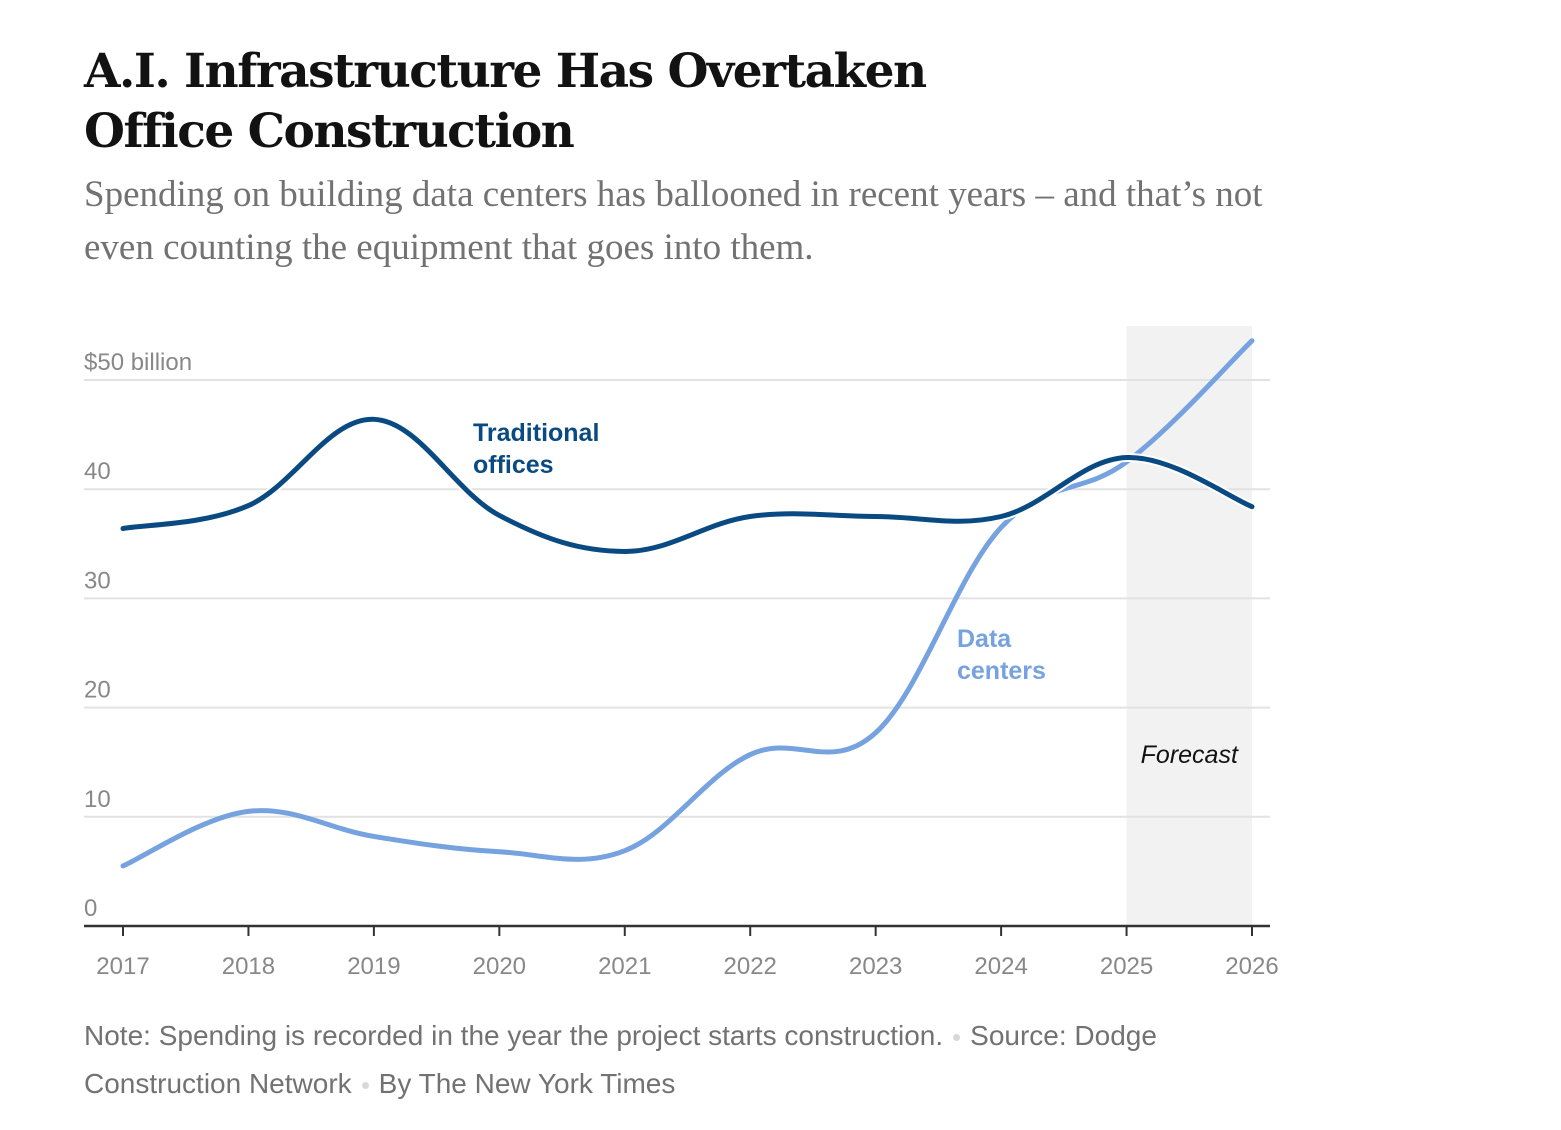 Image resolution: width=1561 pixels, height=1130 pixels. Describe the element at coordinates (248, 966) in the screenshot. I see `x-tick-label: 2018` at that location.